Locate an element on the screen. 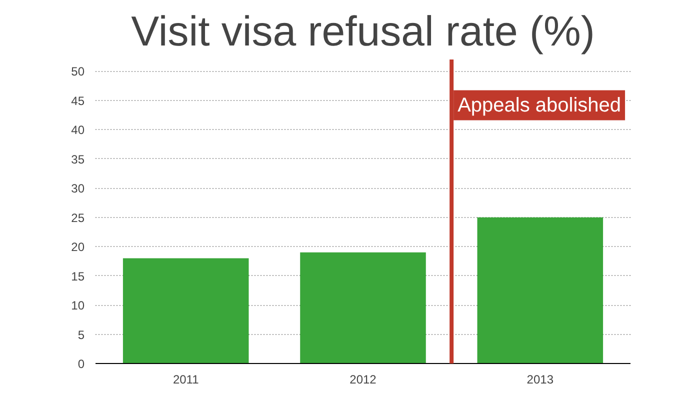 This screenshot has height=393, width=700. y-tick-label: 15 is located at coordinates (78, 276).